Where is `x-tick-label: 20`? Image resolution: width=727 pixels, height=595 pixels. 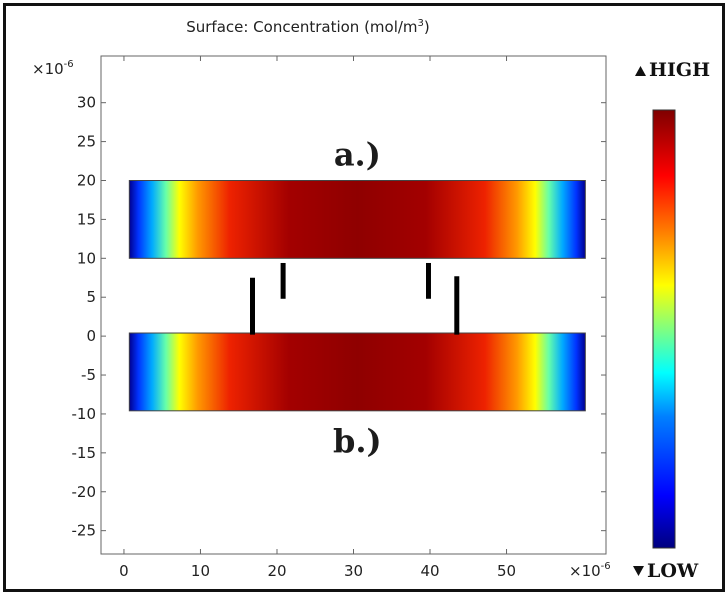 x-tick-label: 20 is located at coordinates (276, 571).